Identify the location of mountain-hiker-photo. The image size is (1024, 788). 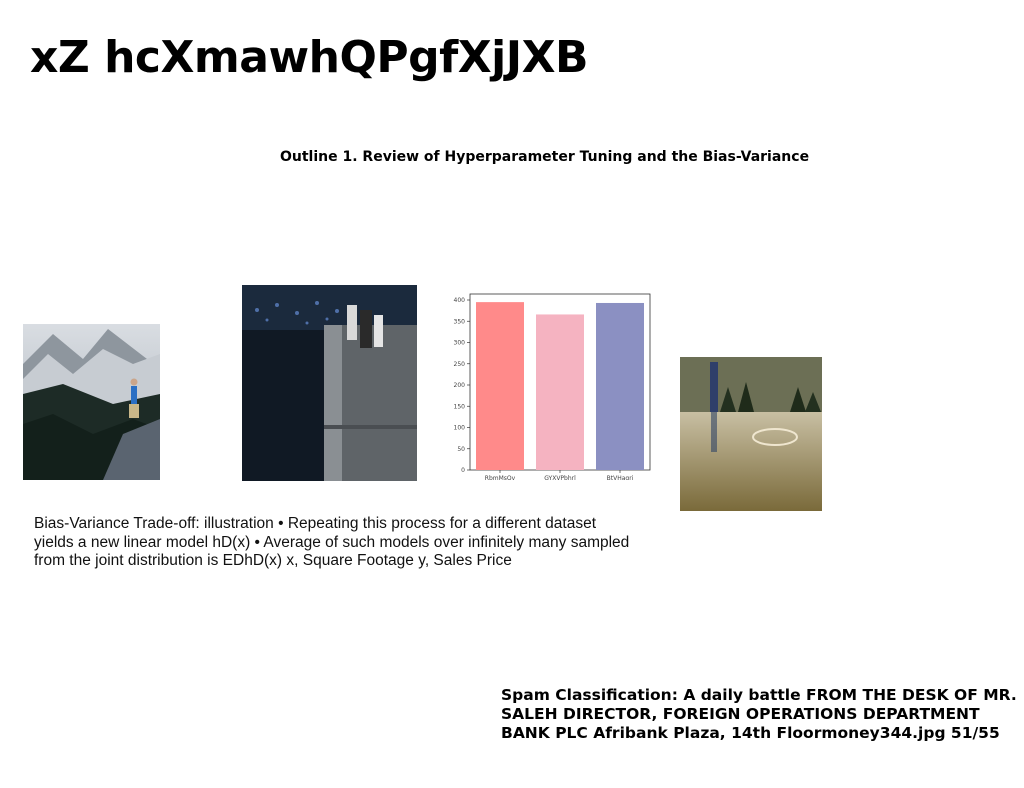
(91, 402).